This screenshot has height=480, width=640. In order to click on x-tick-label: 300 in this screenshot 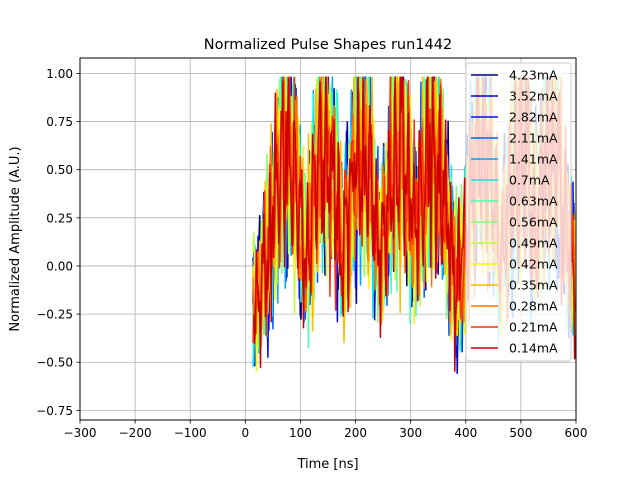, I will do `click(410, 433)`.